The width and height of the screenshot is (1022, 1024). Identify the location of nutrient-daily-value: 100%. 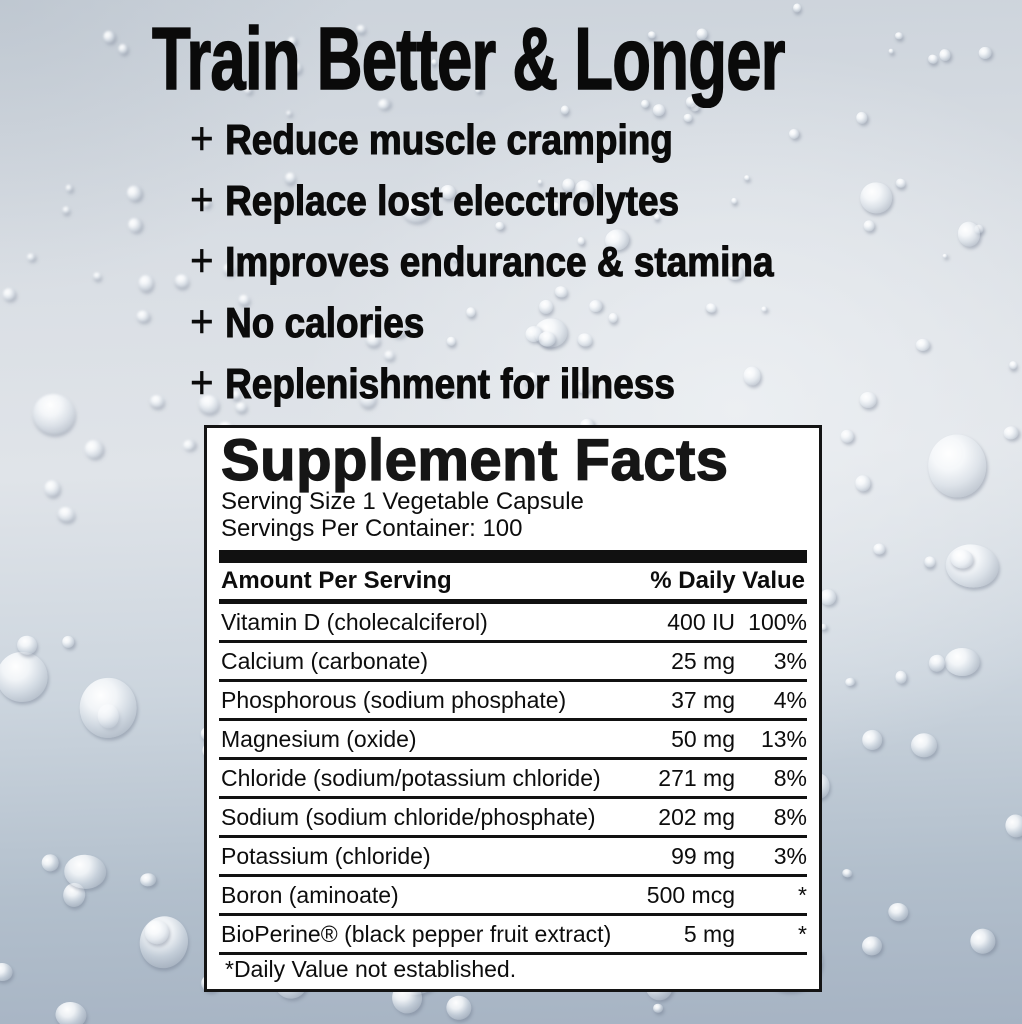
(777, 621).